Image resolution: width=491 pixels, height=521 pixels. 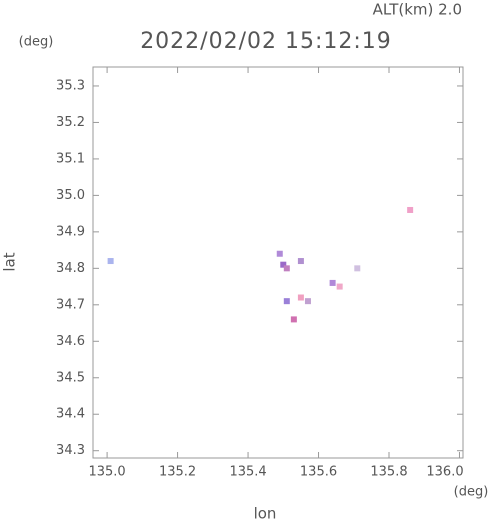 I want to click on x-tick-label: 135.2, so click(x=177, y=472).